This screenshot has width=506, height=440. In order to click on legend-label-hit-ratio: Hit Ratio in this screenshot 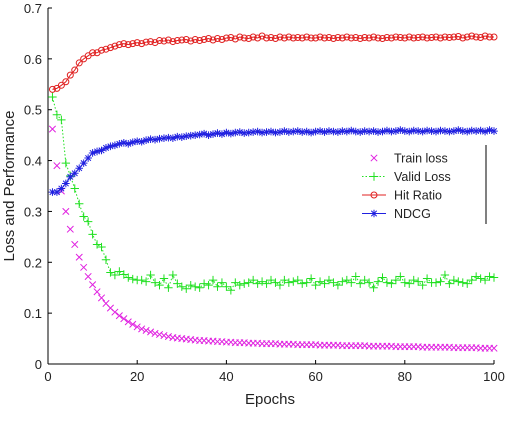, I will do `click(418, 196)`.